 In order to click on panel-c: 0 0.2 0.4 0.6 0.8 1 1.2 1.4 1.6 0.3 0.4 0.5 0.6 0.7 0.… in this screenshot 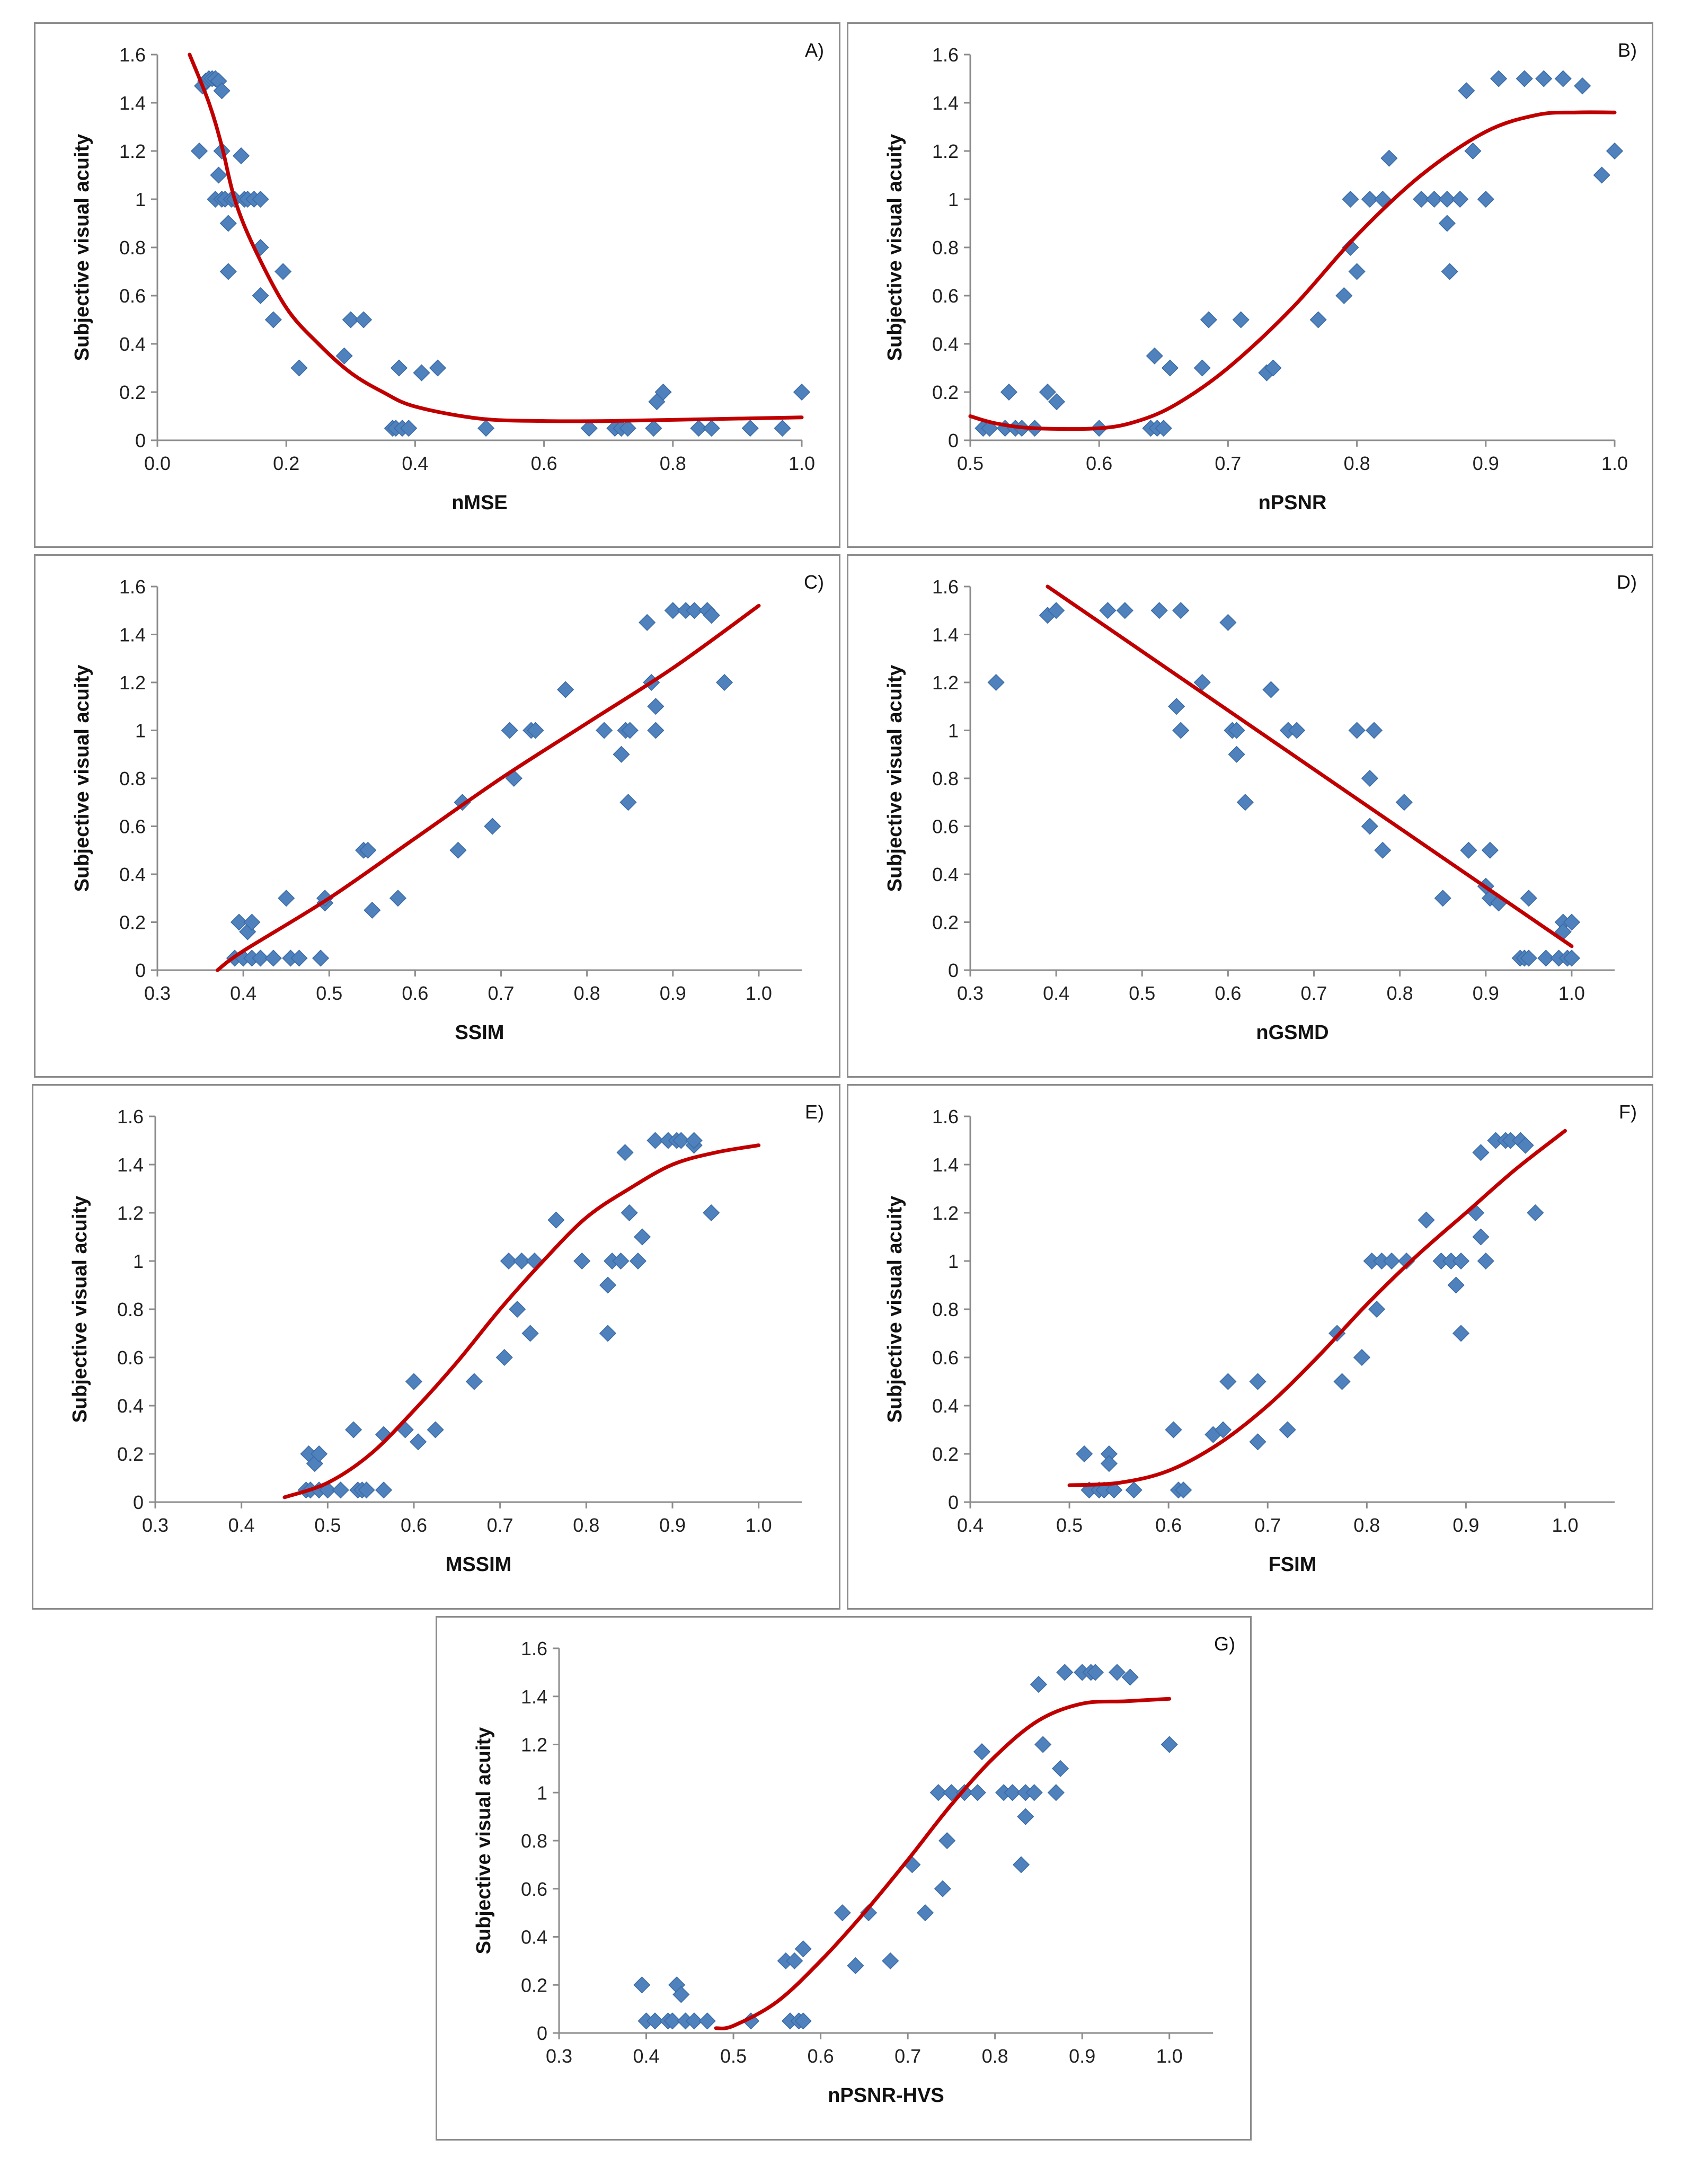, I will do `click(437, 816)`.